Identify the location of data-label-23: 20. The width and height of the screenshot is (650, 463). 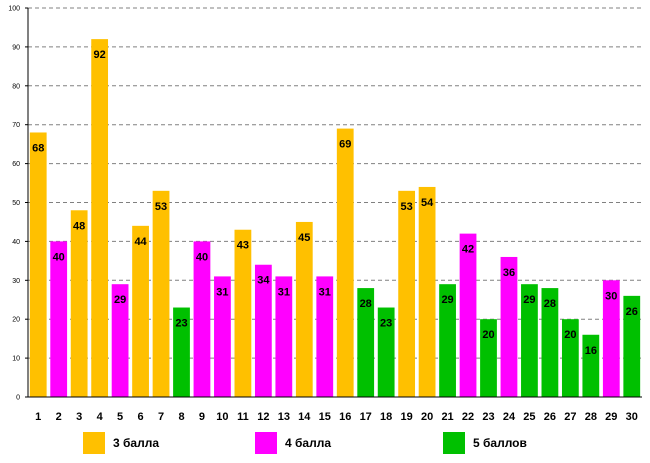
(488, 335).